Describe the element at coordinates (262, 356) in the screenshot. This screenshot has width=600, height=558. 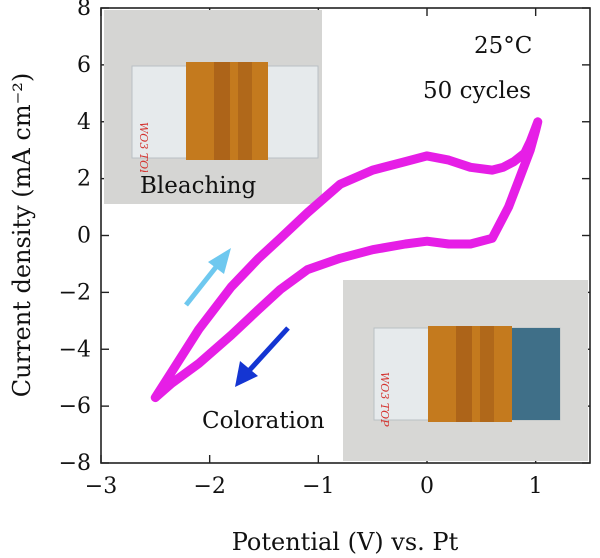
I see `coloration-arrow` at that location.